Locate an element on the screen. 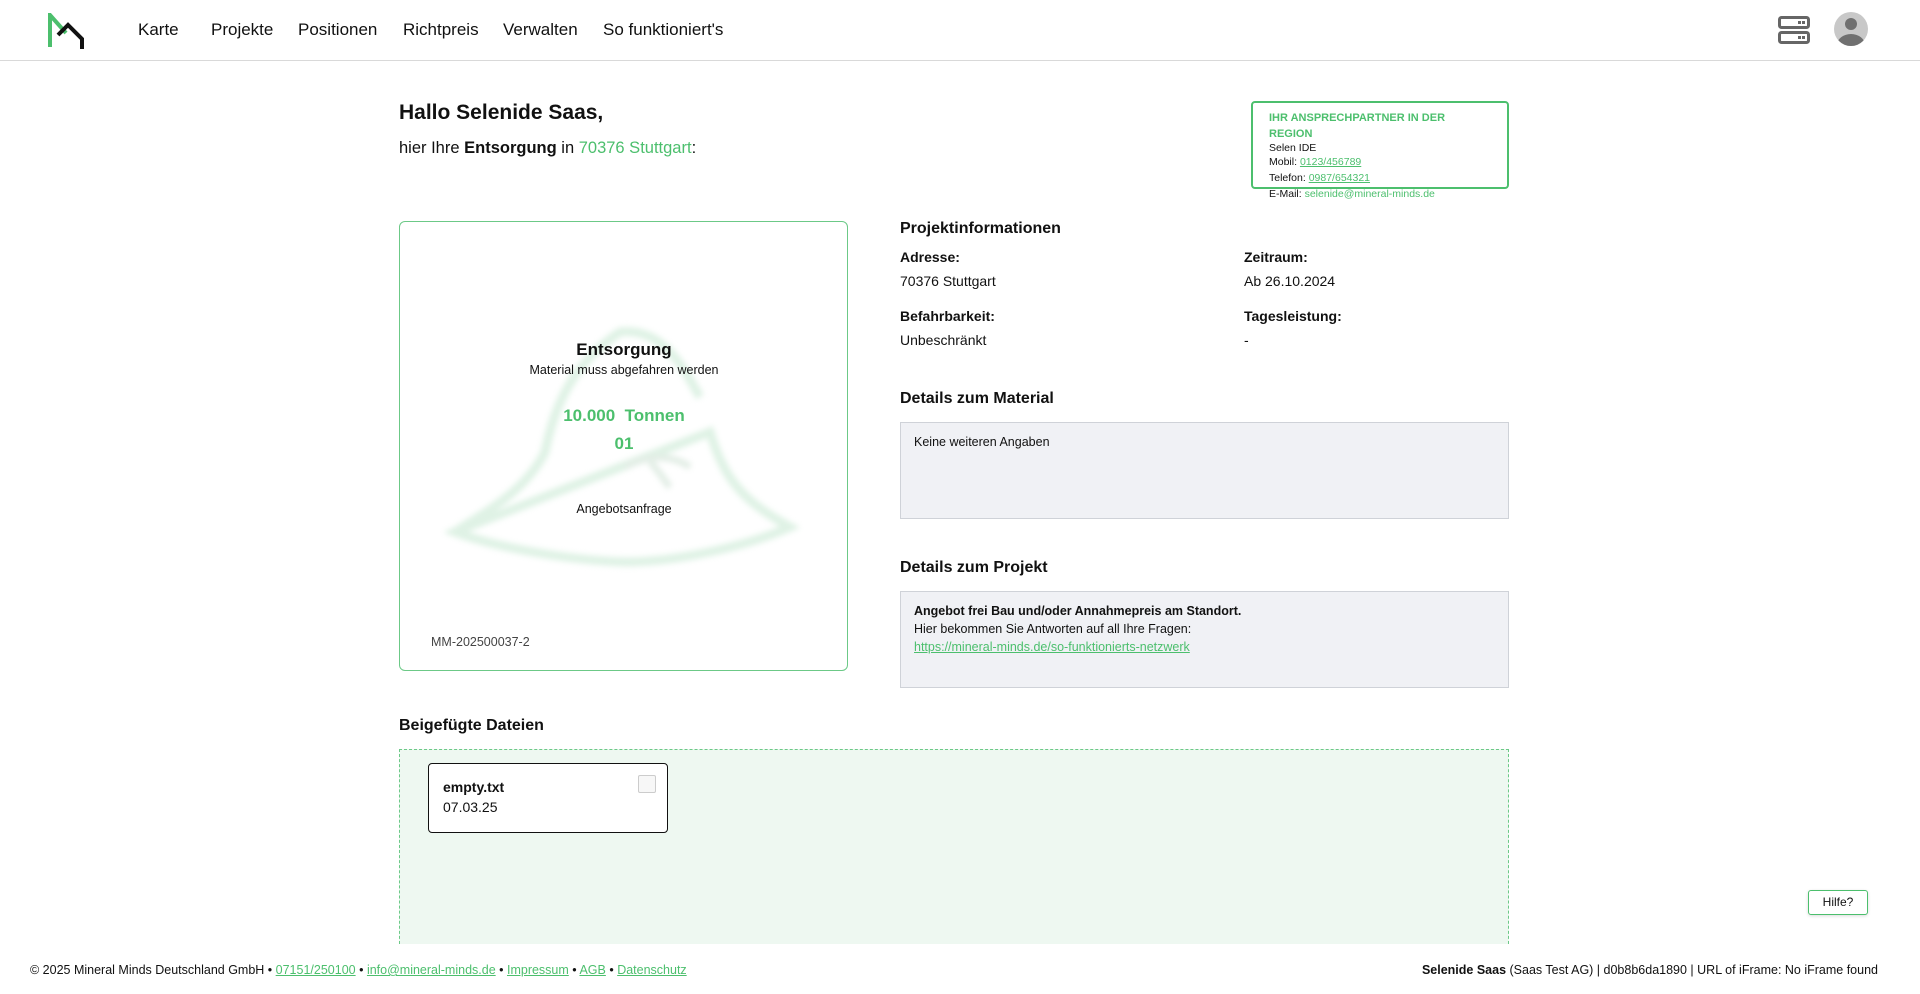  greeting-subline: hier Ihre Entsorgung in 70376 Stuttgart: is located at coordinates (547, 148).